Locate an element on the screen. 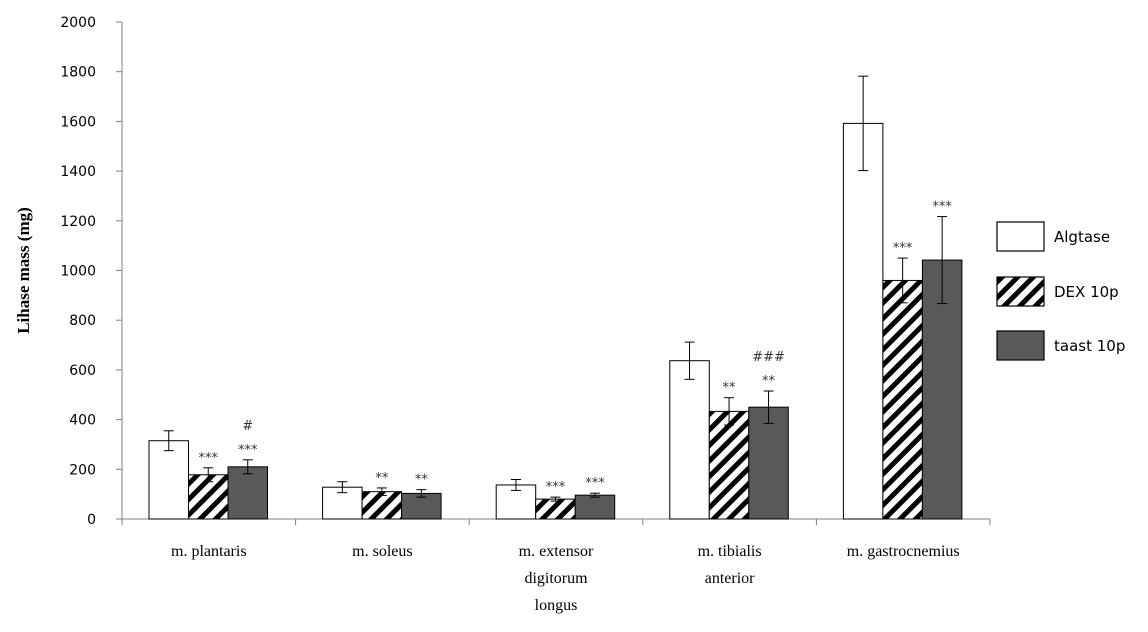 Image resolution: width=1148 pixels, height=632 pixels. significance-label: # is located at coordinates (247, 426).